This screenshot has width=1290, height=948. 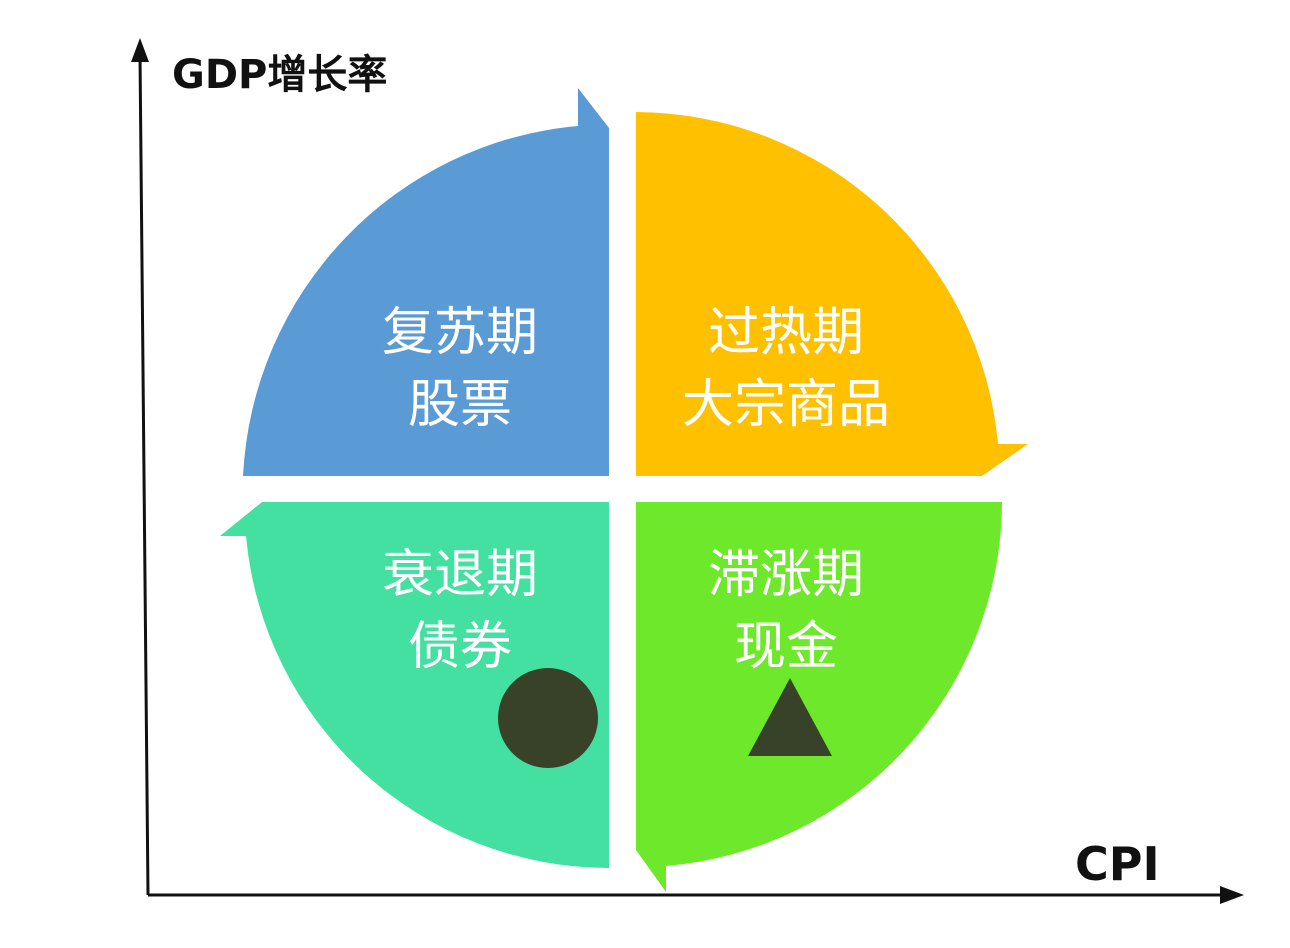 What do you see at coordinates (1232, 895) in the screenshot?
I see `x-axis-arrow-icon` at bounding box center [1232, 895].